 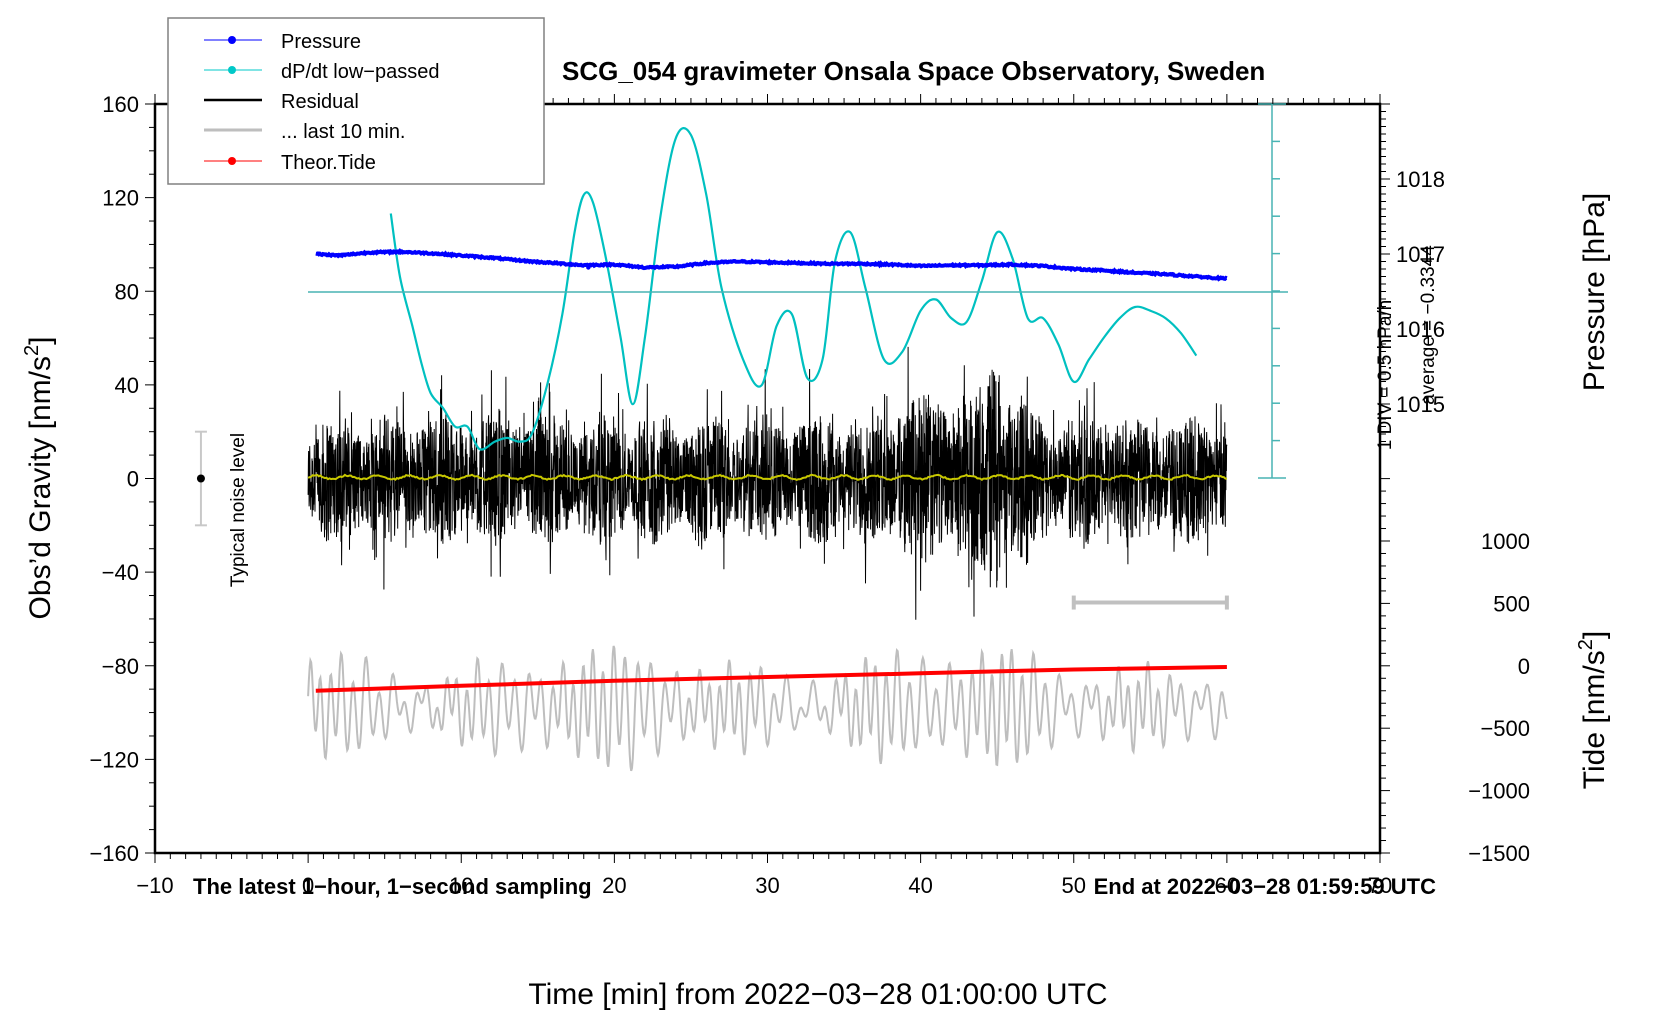 I want to click on y-tide-tick-label: −1000, so click(x=1499, y=791).